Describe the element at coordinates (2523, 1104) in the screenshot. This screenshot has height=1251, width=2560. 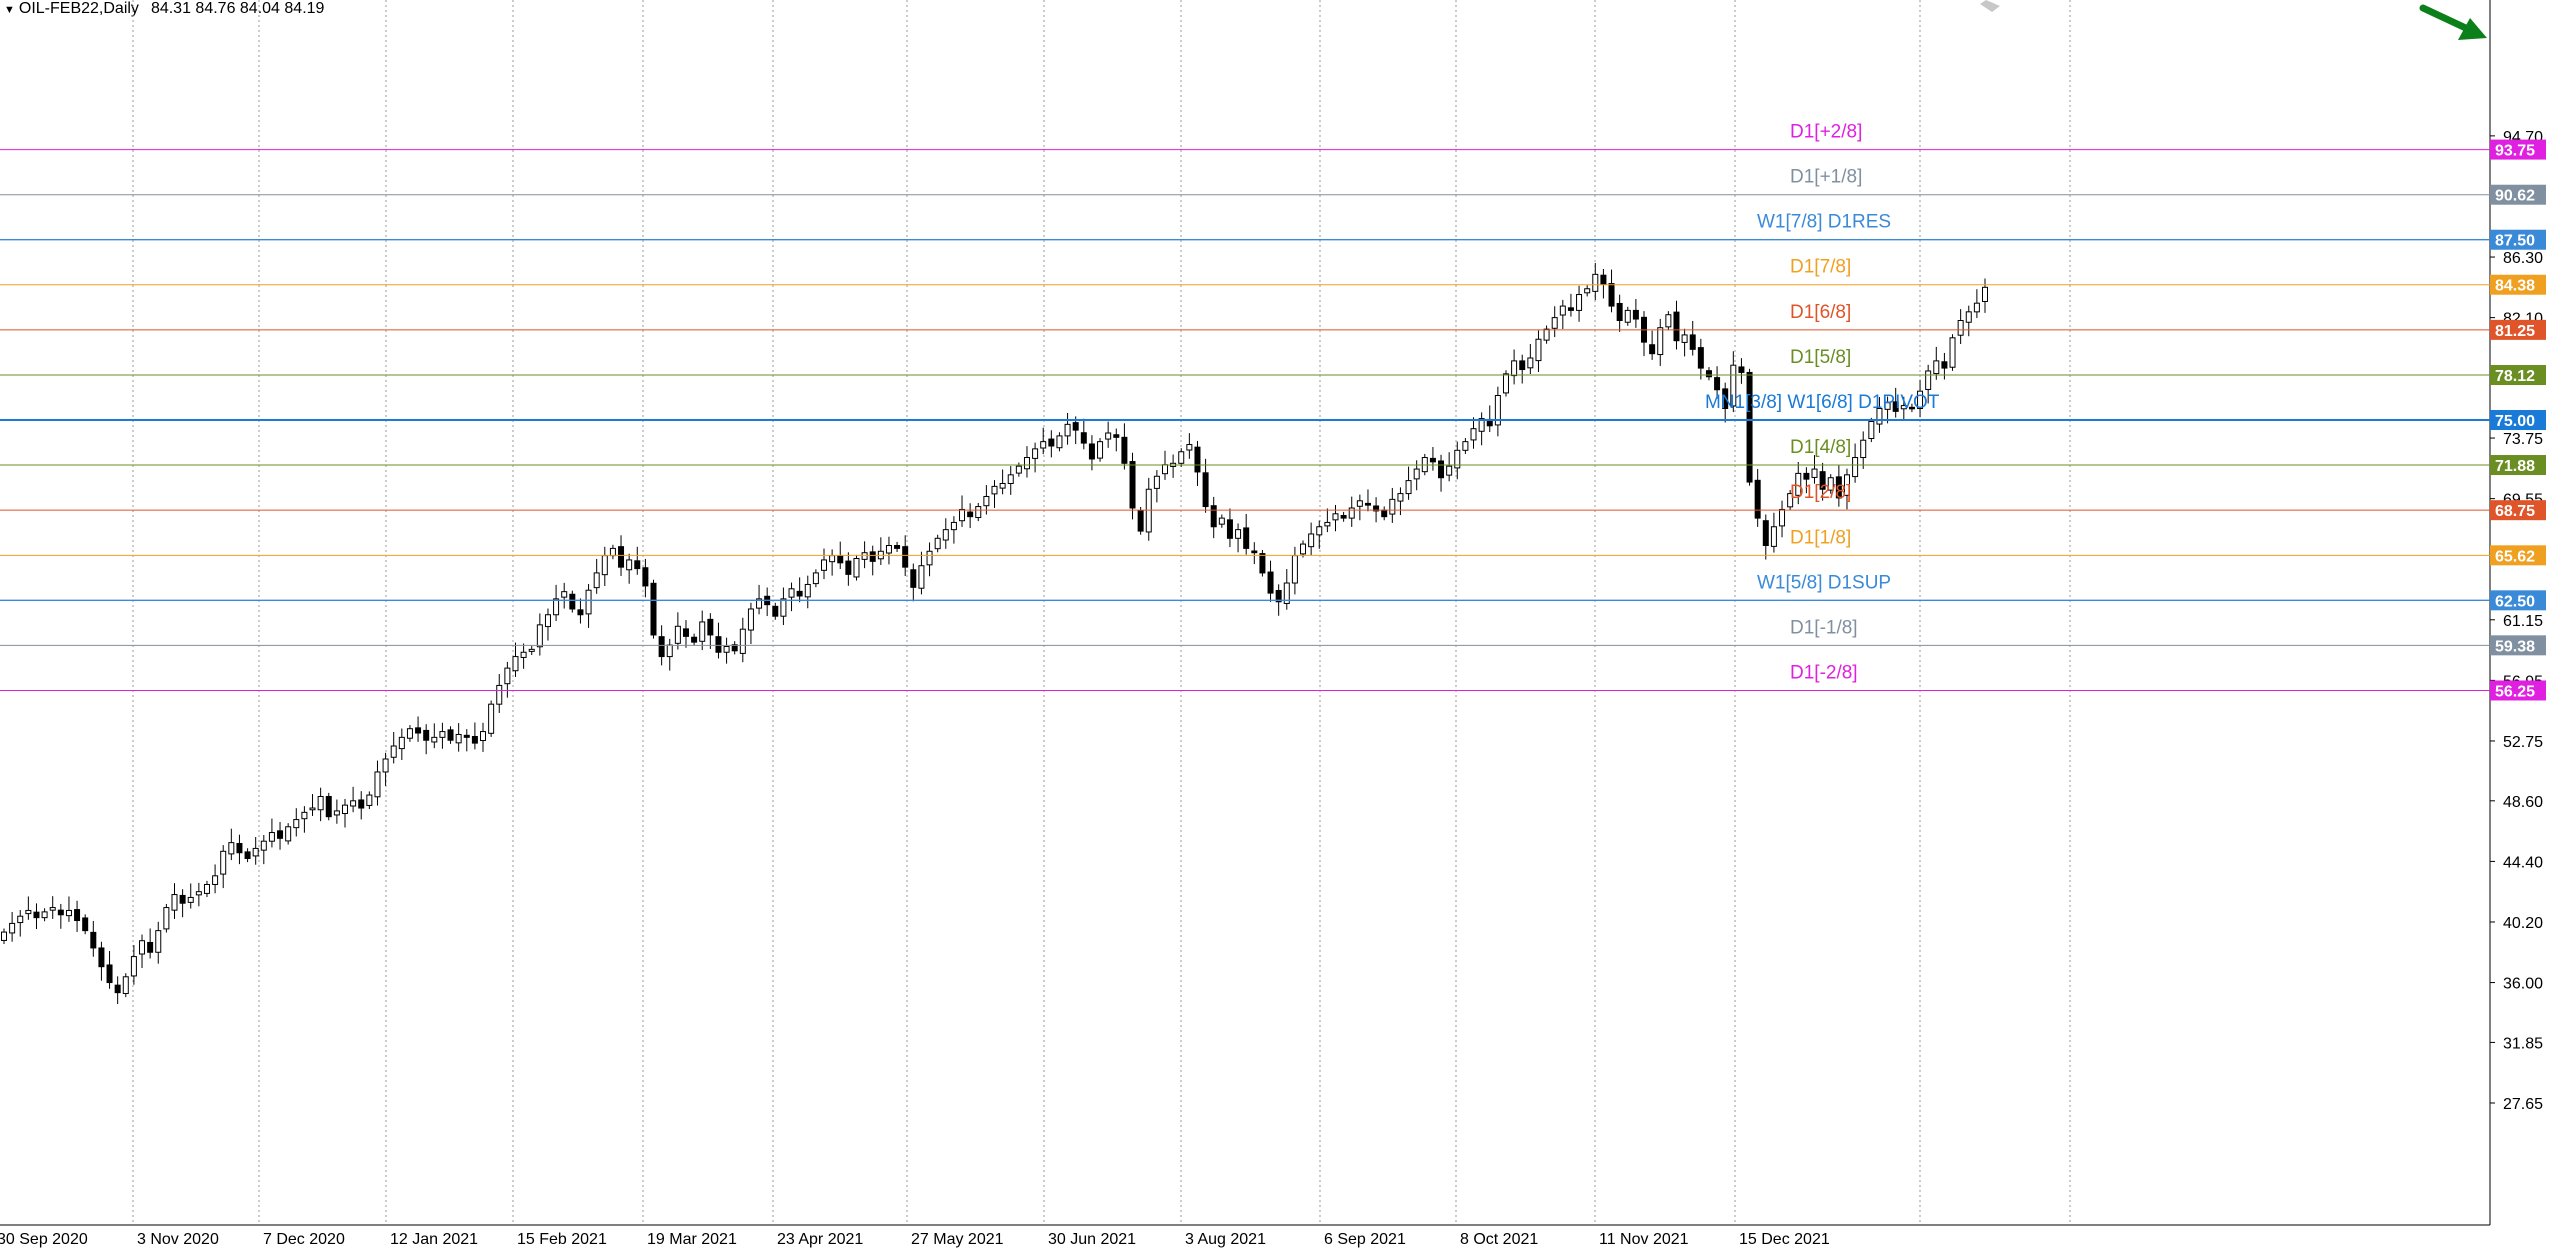
I see `y-tick-label: 27.65` at that location.